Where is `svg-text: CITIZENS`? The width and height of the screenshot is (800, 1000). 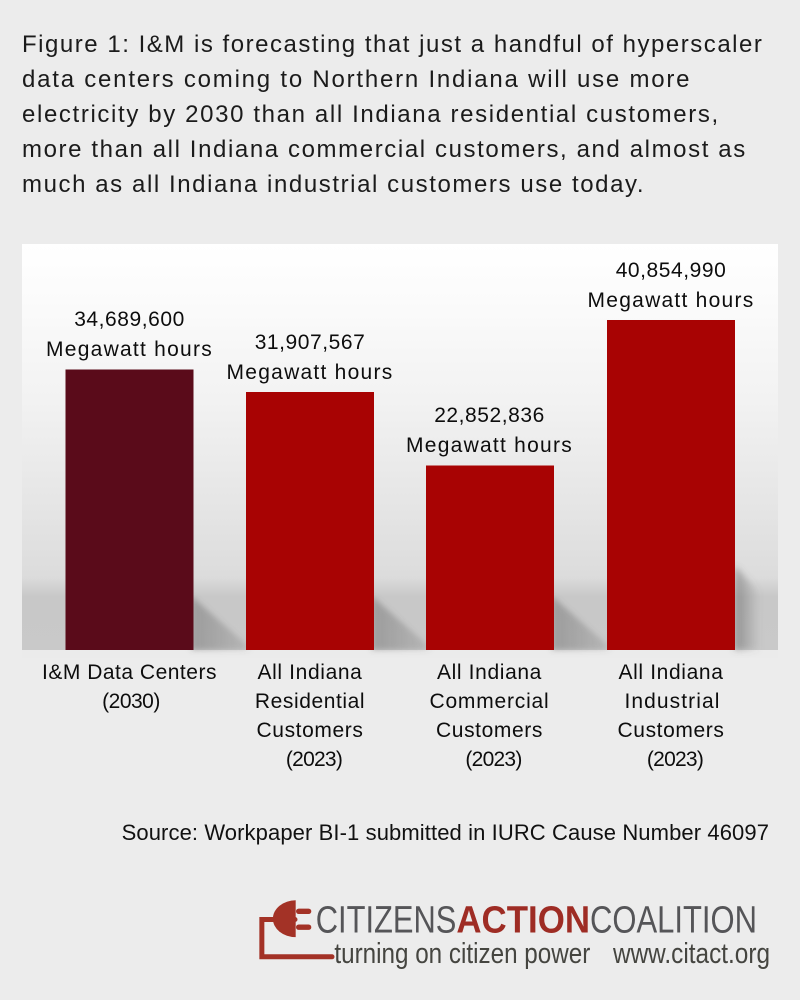 svg-text: CITIZENS is located at coordinates (386, 920).